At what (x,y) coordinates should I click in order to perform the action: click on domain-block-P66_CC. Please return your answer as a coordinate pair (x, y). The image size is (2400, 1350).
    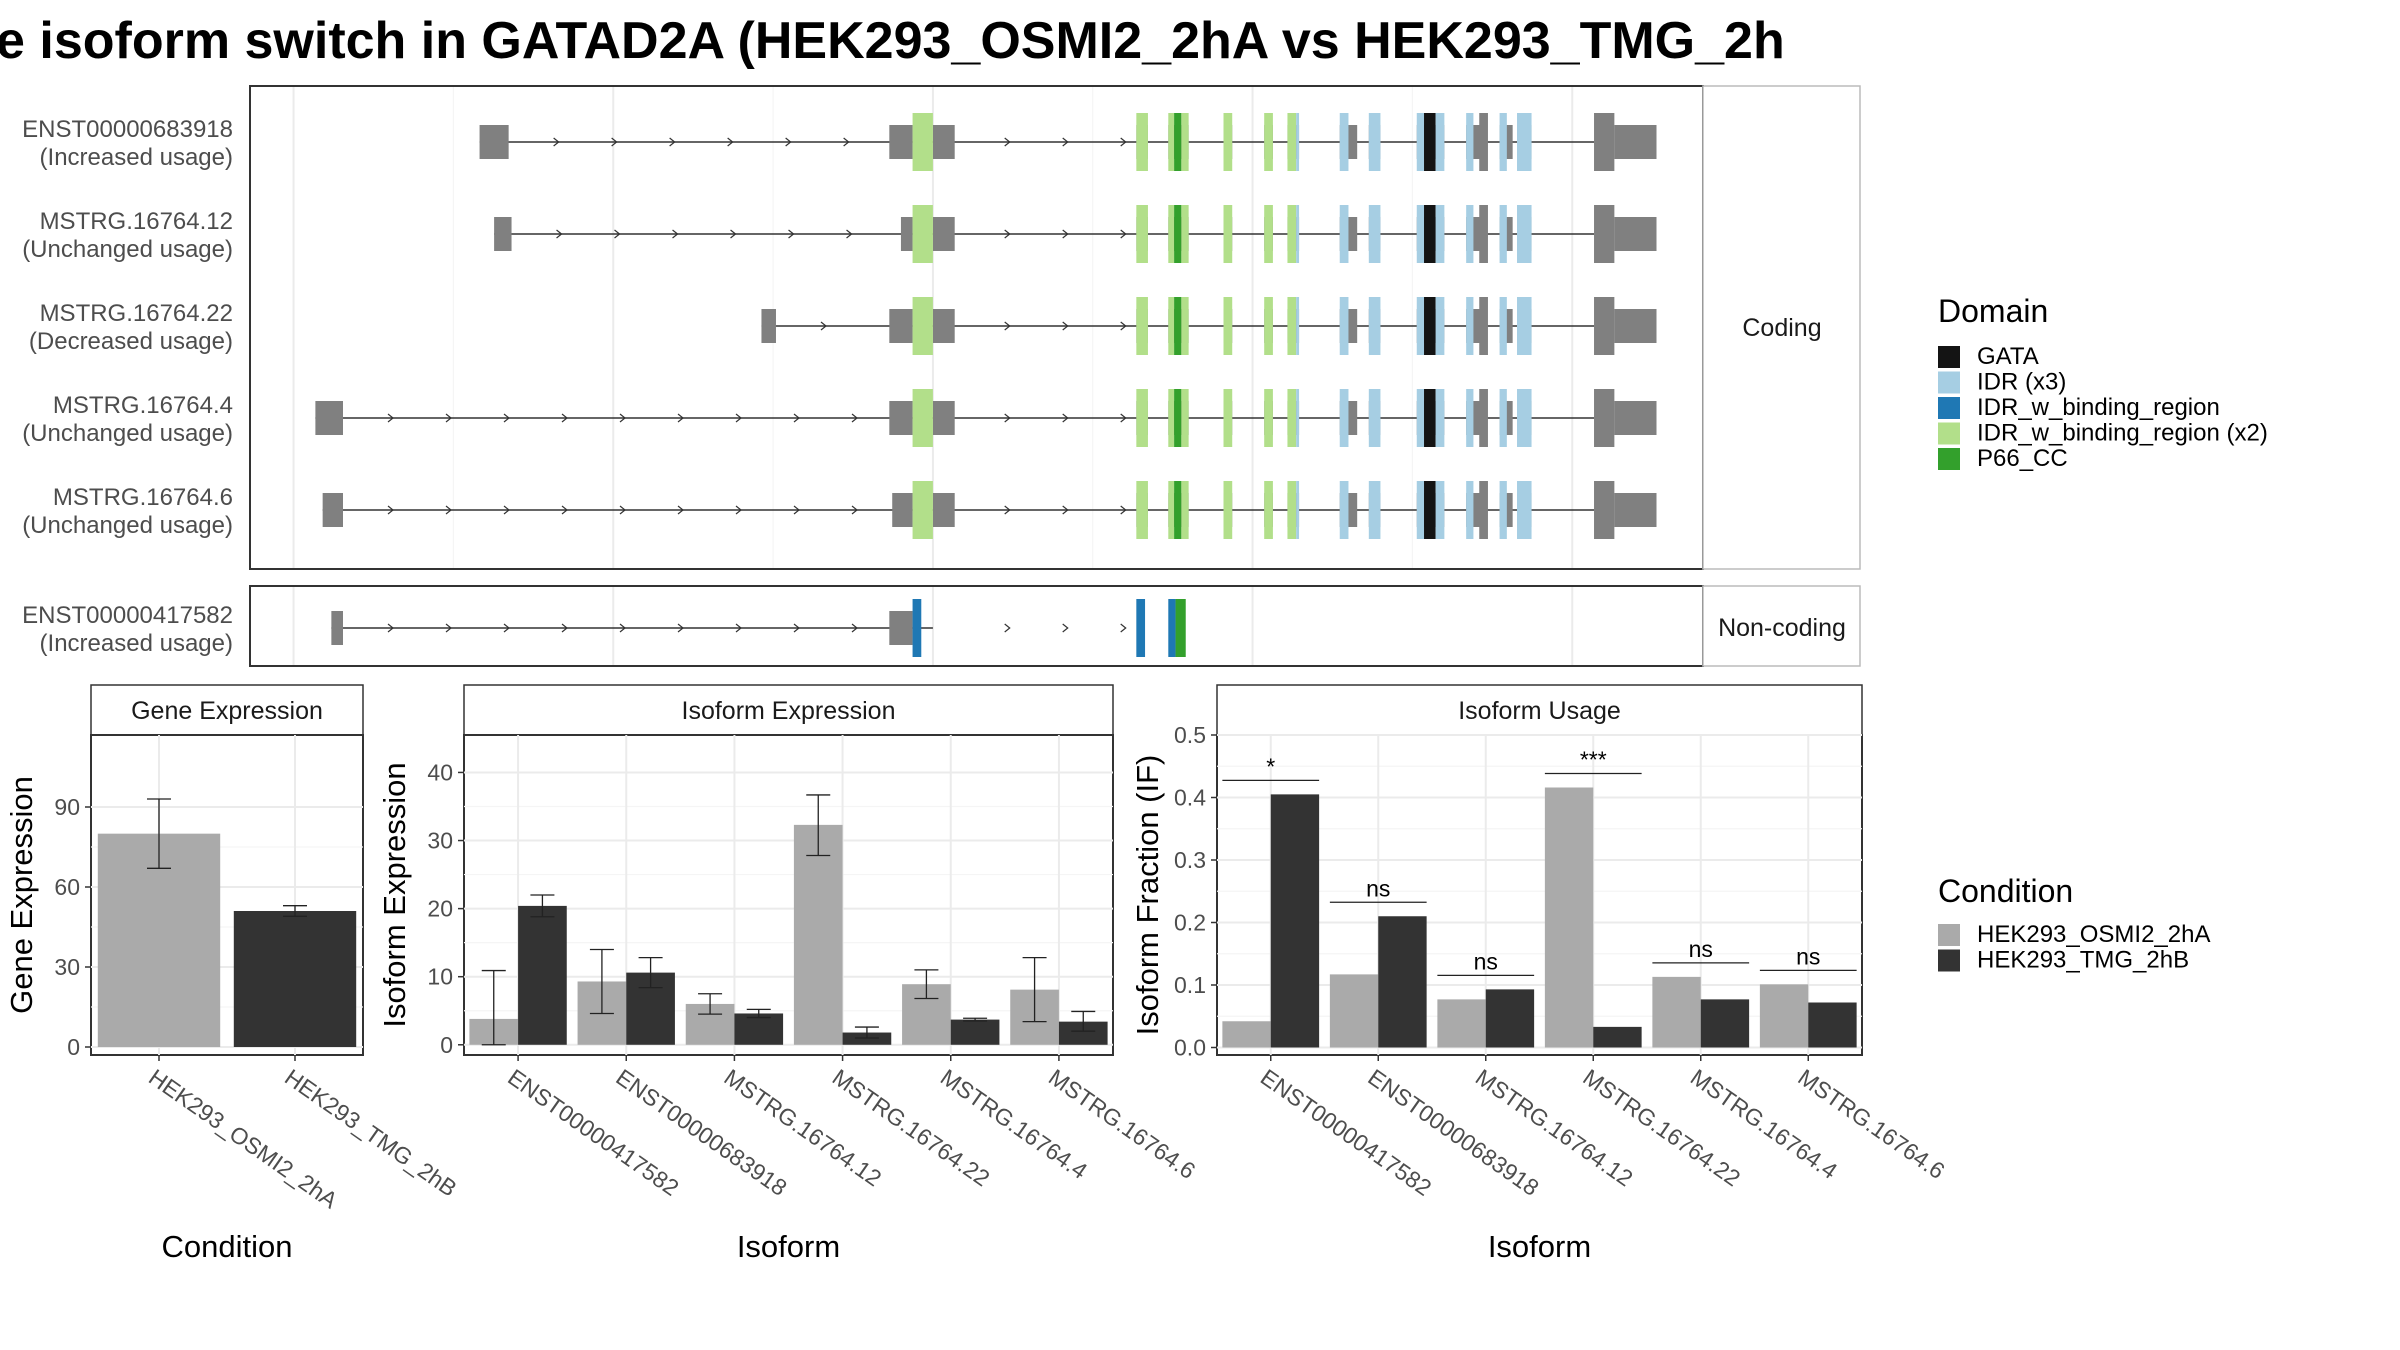
    Looking at the image, I should click on (1178, 326).